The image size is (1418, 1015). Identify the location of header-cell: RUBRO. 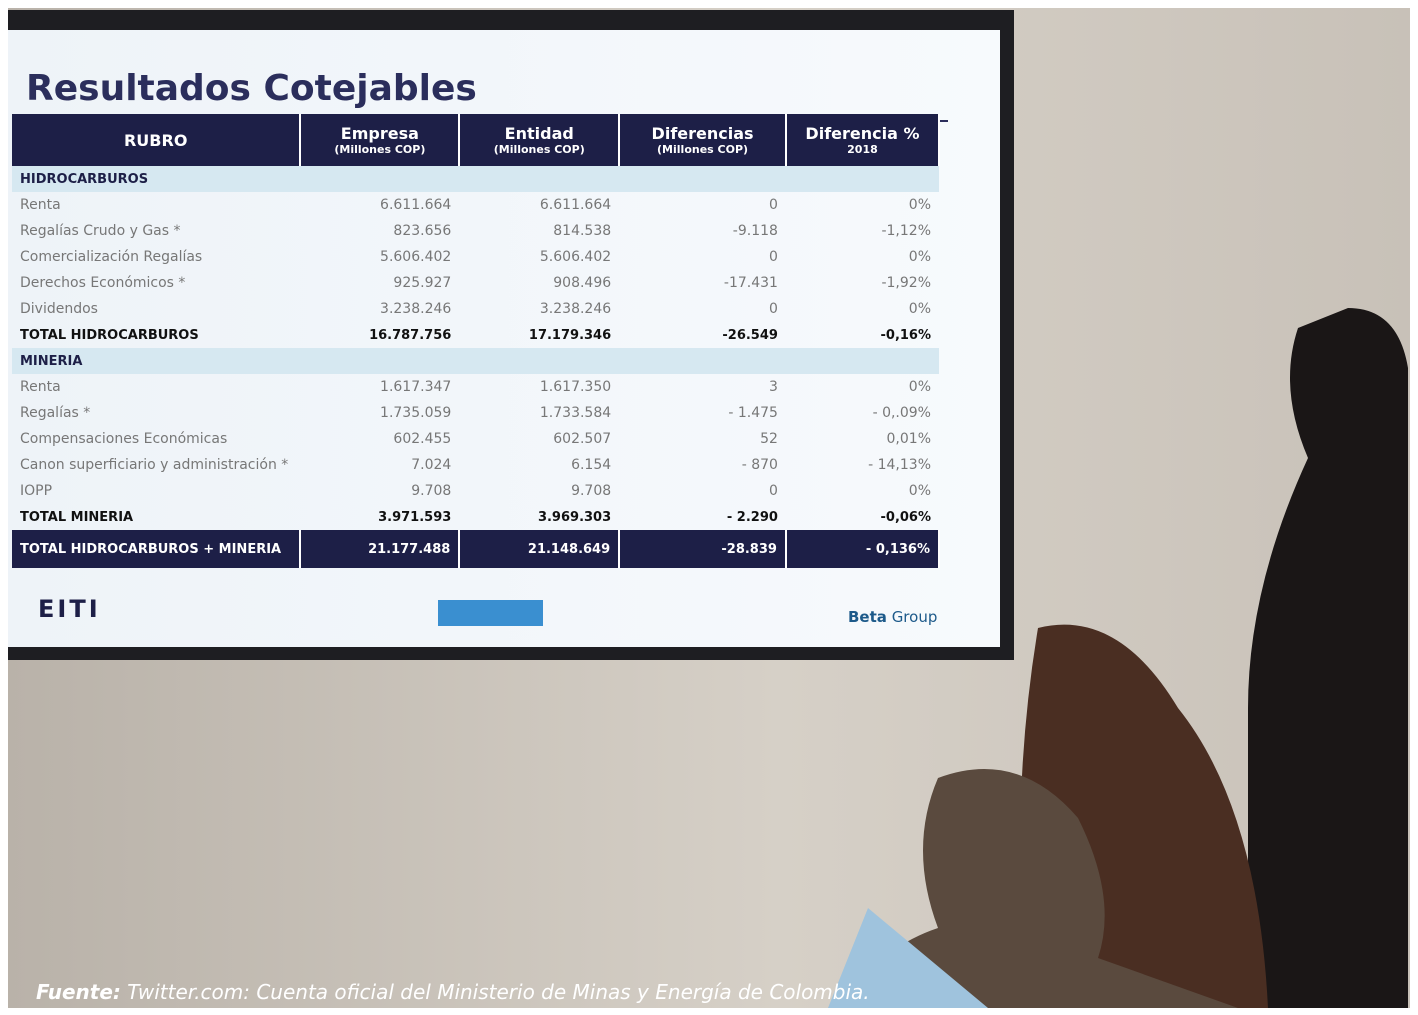
(157, 140).